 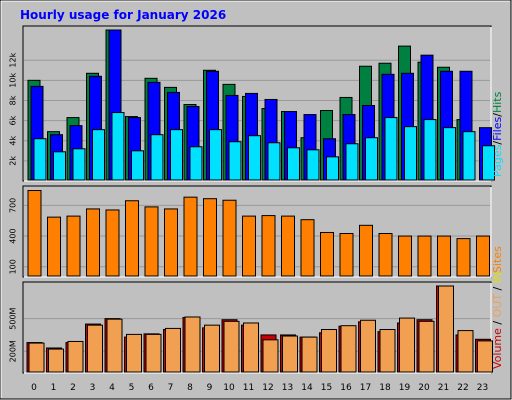 I want to click on side-label-sites: Sites, so click(x=497, y=259).